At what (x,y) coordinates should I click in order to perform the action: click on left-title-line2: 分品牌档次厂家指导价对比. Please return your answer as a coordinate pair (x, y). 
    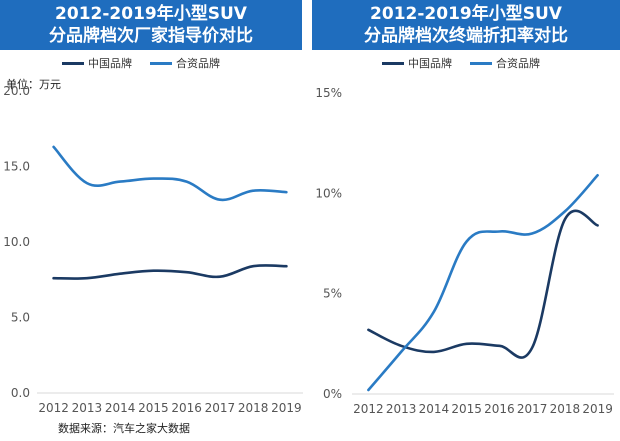
    Looking at the image, I should click on (151, 36).